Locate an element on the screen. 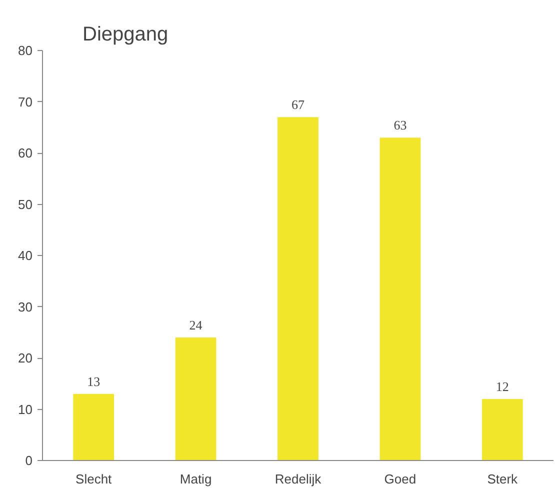 The height and width of the screenshot is (496, 555). data-label: 24 is located at coordinates (196, 325).